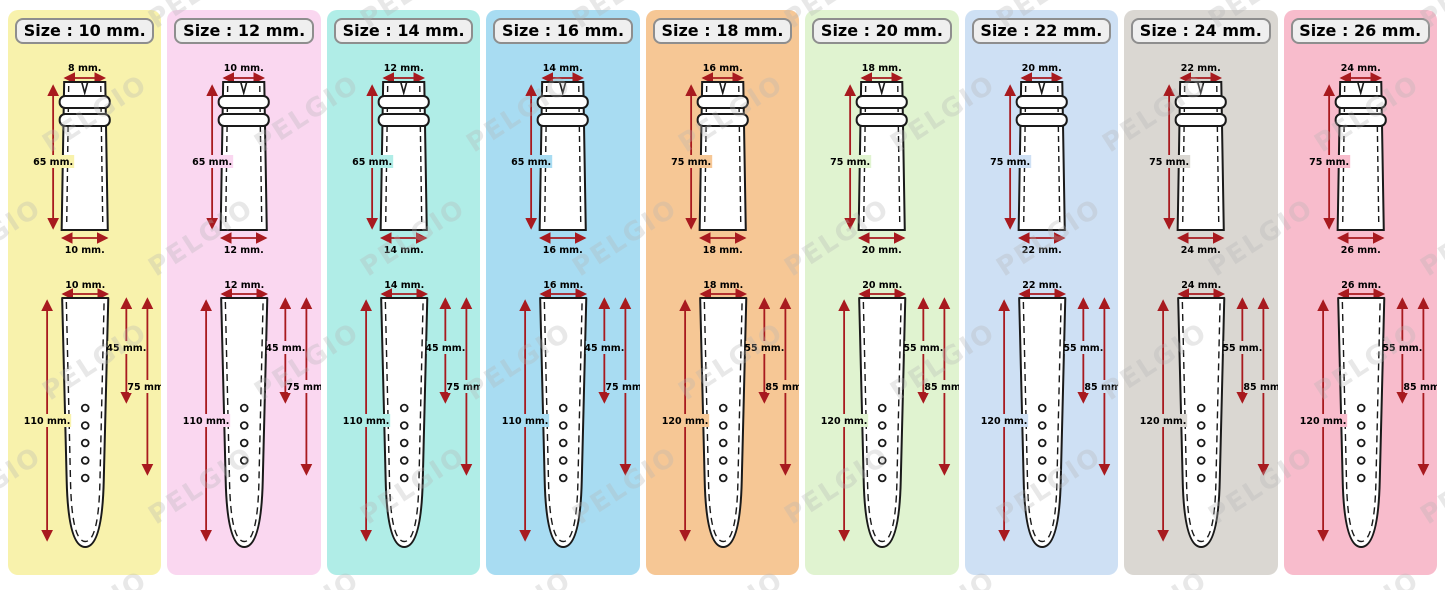  I want to click on size-header-label: Size : 18 mm., so click(722, 30).